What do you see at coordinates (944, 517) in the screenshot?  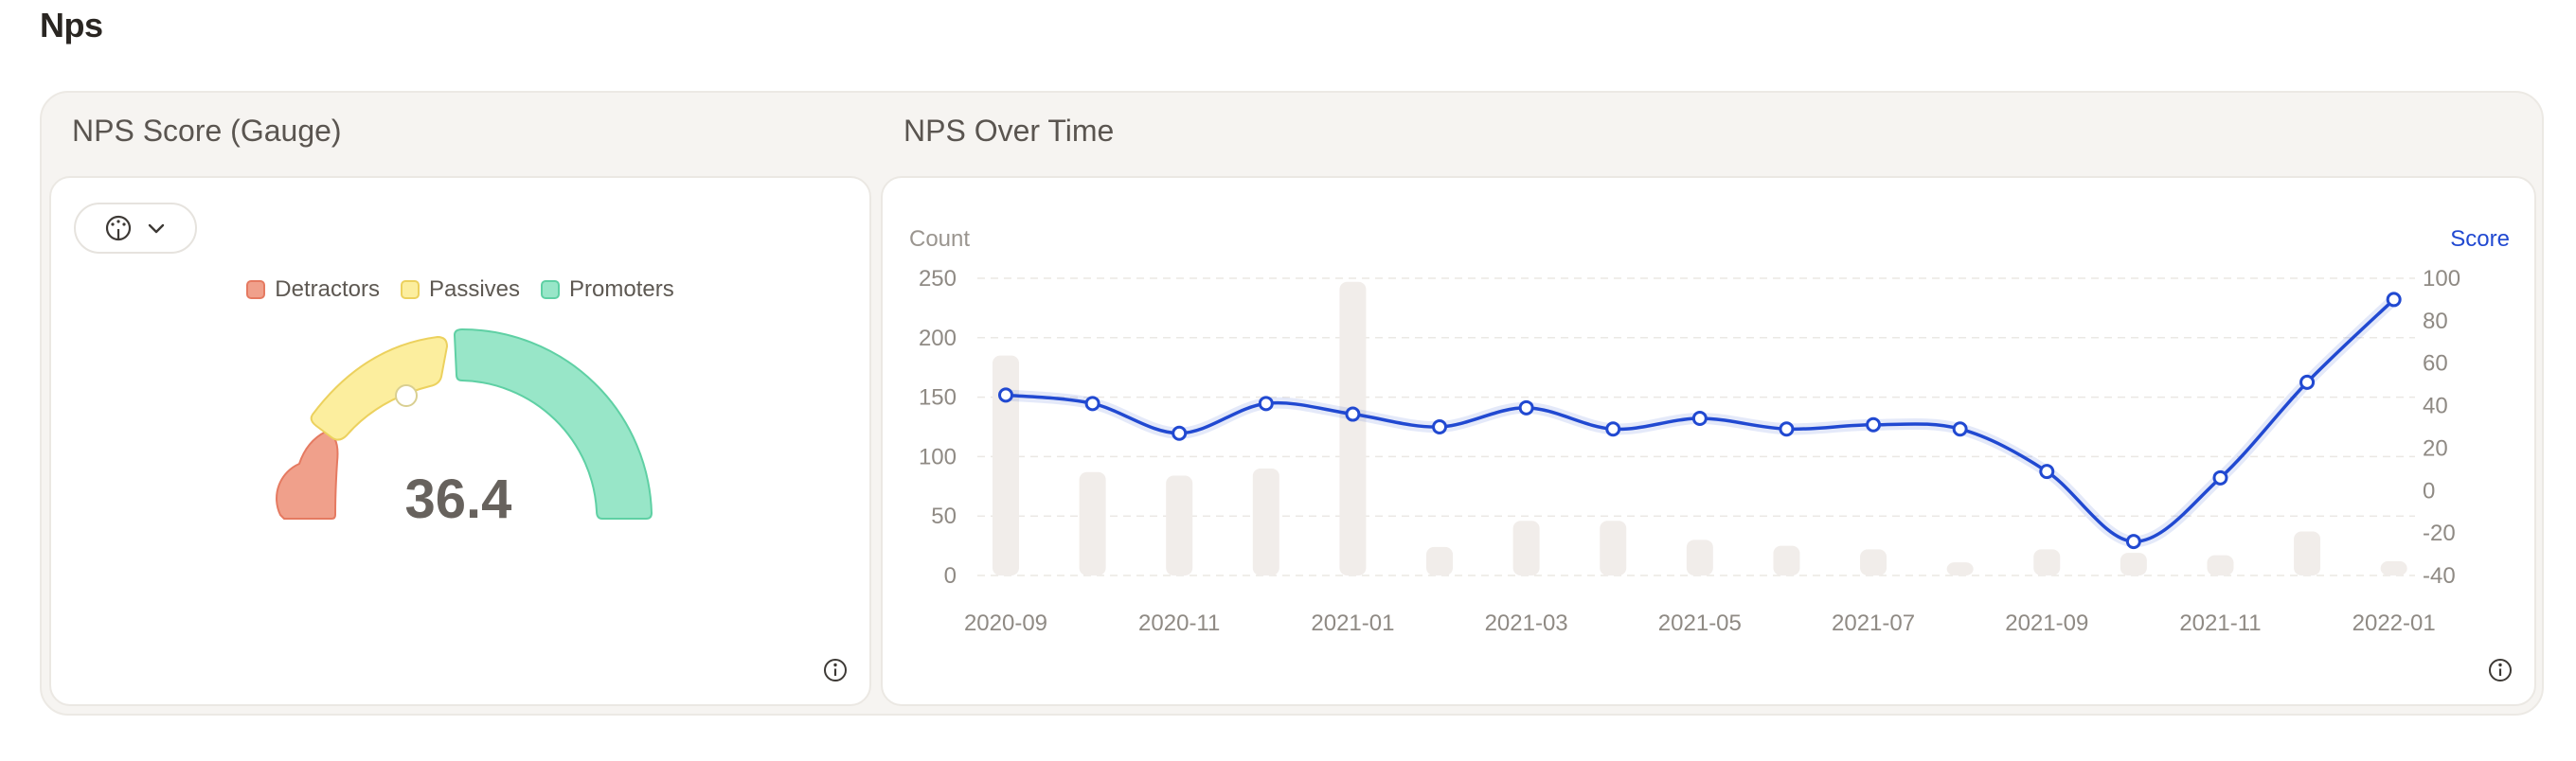 I see `left-tick-label: 50` at bounding box center [944, 517].